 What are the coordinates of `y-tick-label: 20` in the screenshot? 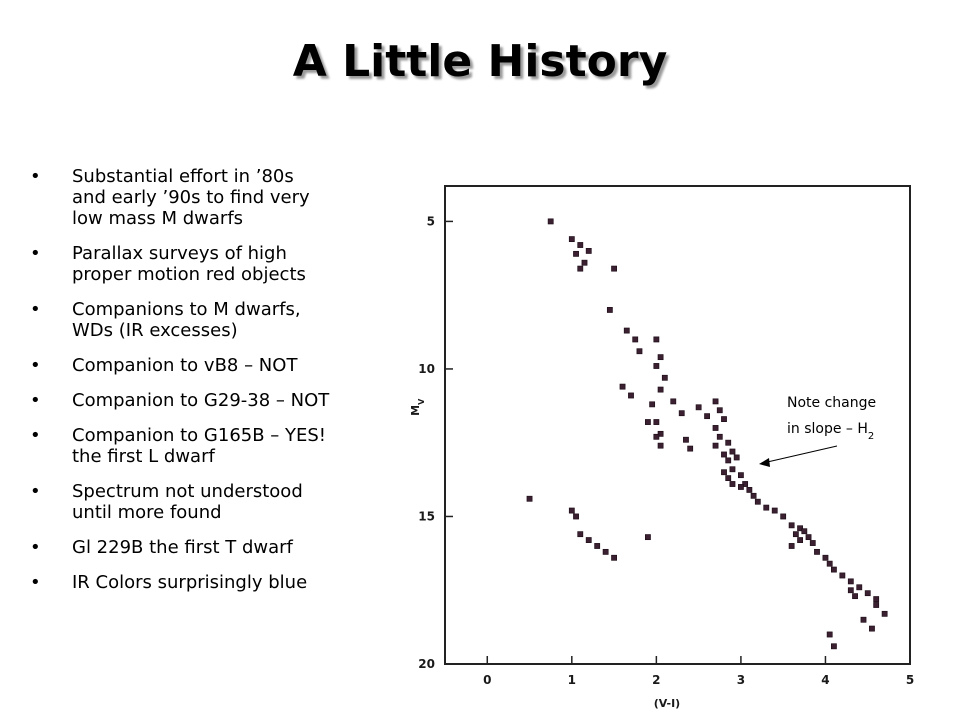 It's located at (426, 664).